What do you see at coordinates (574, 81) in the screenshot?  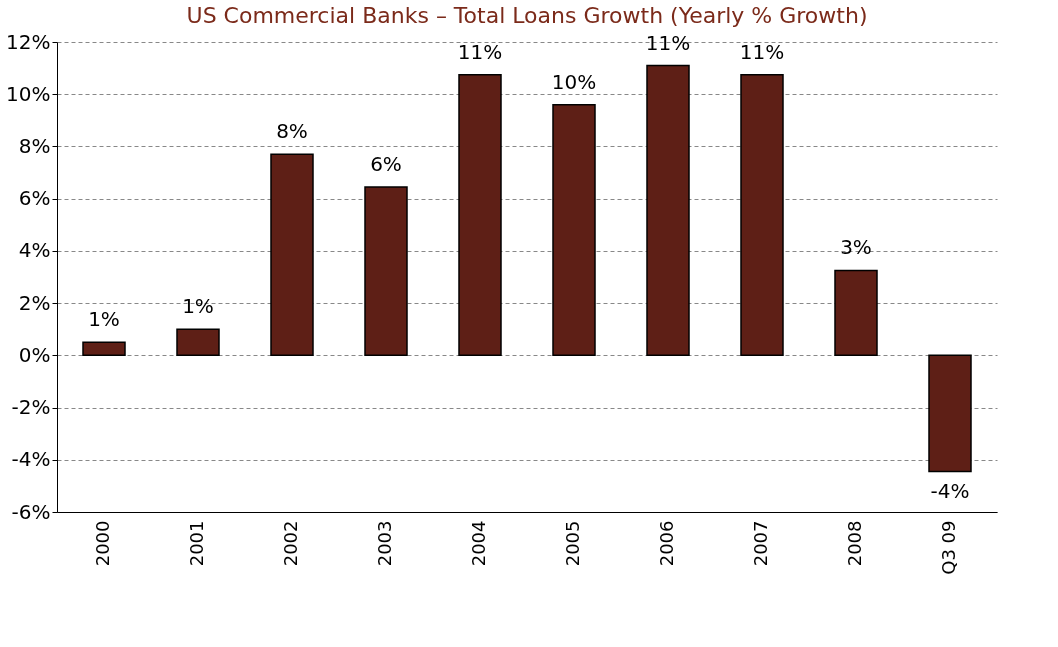 I see `data-label: 10%` at bounding box center [574, 81].